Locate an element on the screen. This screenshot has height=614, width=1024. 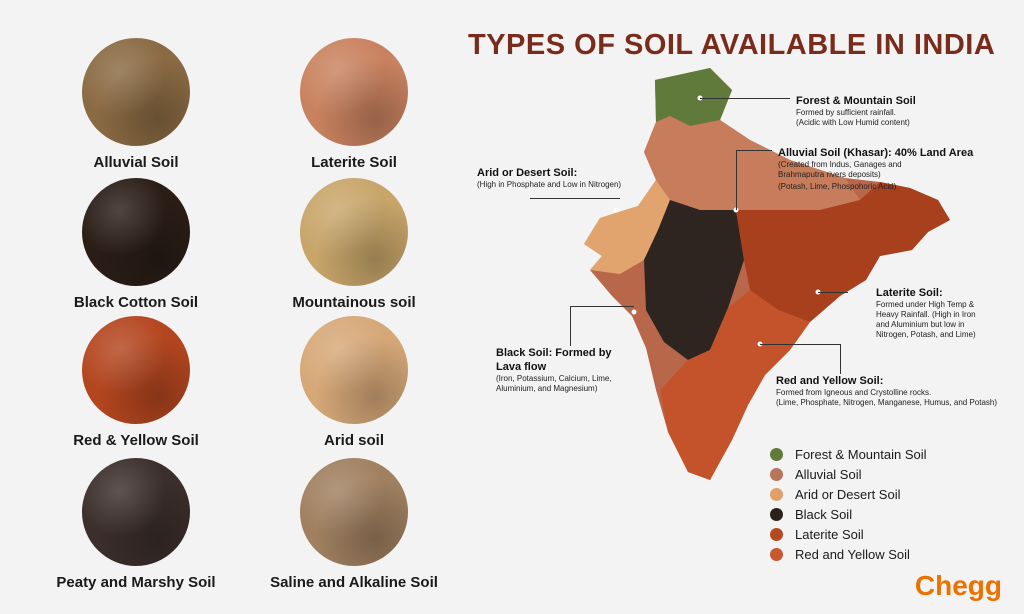
legend-item: Arid or Desert Soil is located at coordinates (848, 494).